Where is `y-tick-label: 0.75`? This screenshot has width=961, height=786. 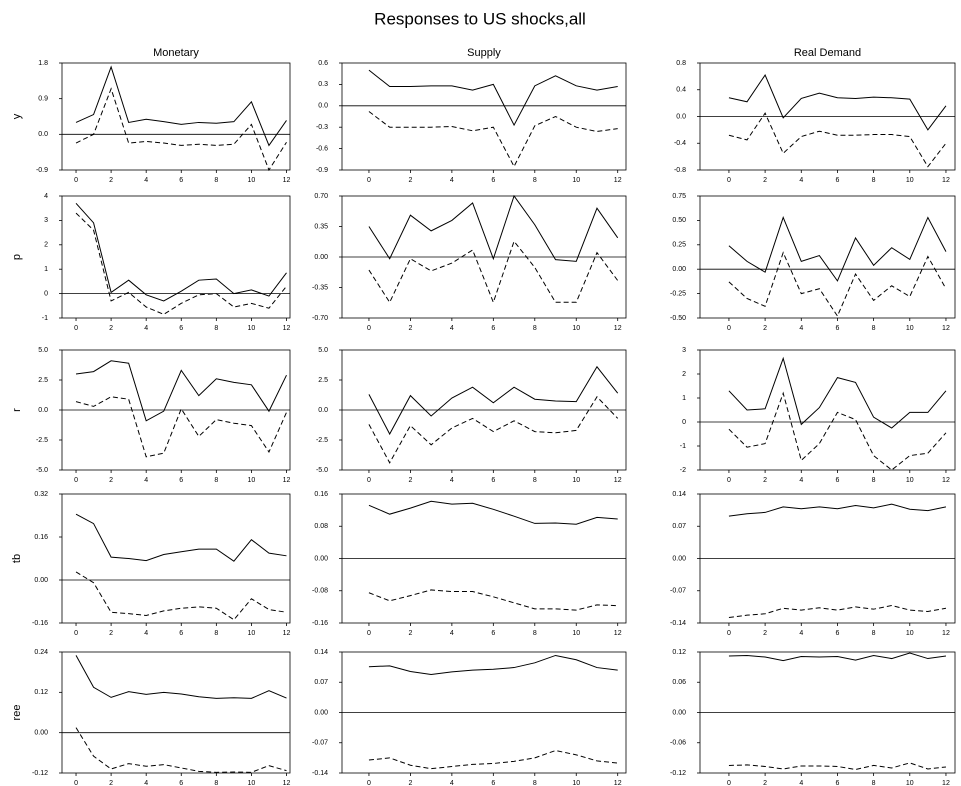
y-tick-label: 0.75 is located at coordinates (679, 196).